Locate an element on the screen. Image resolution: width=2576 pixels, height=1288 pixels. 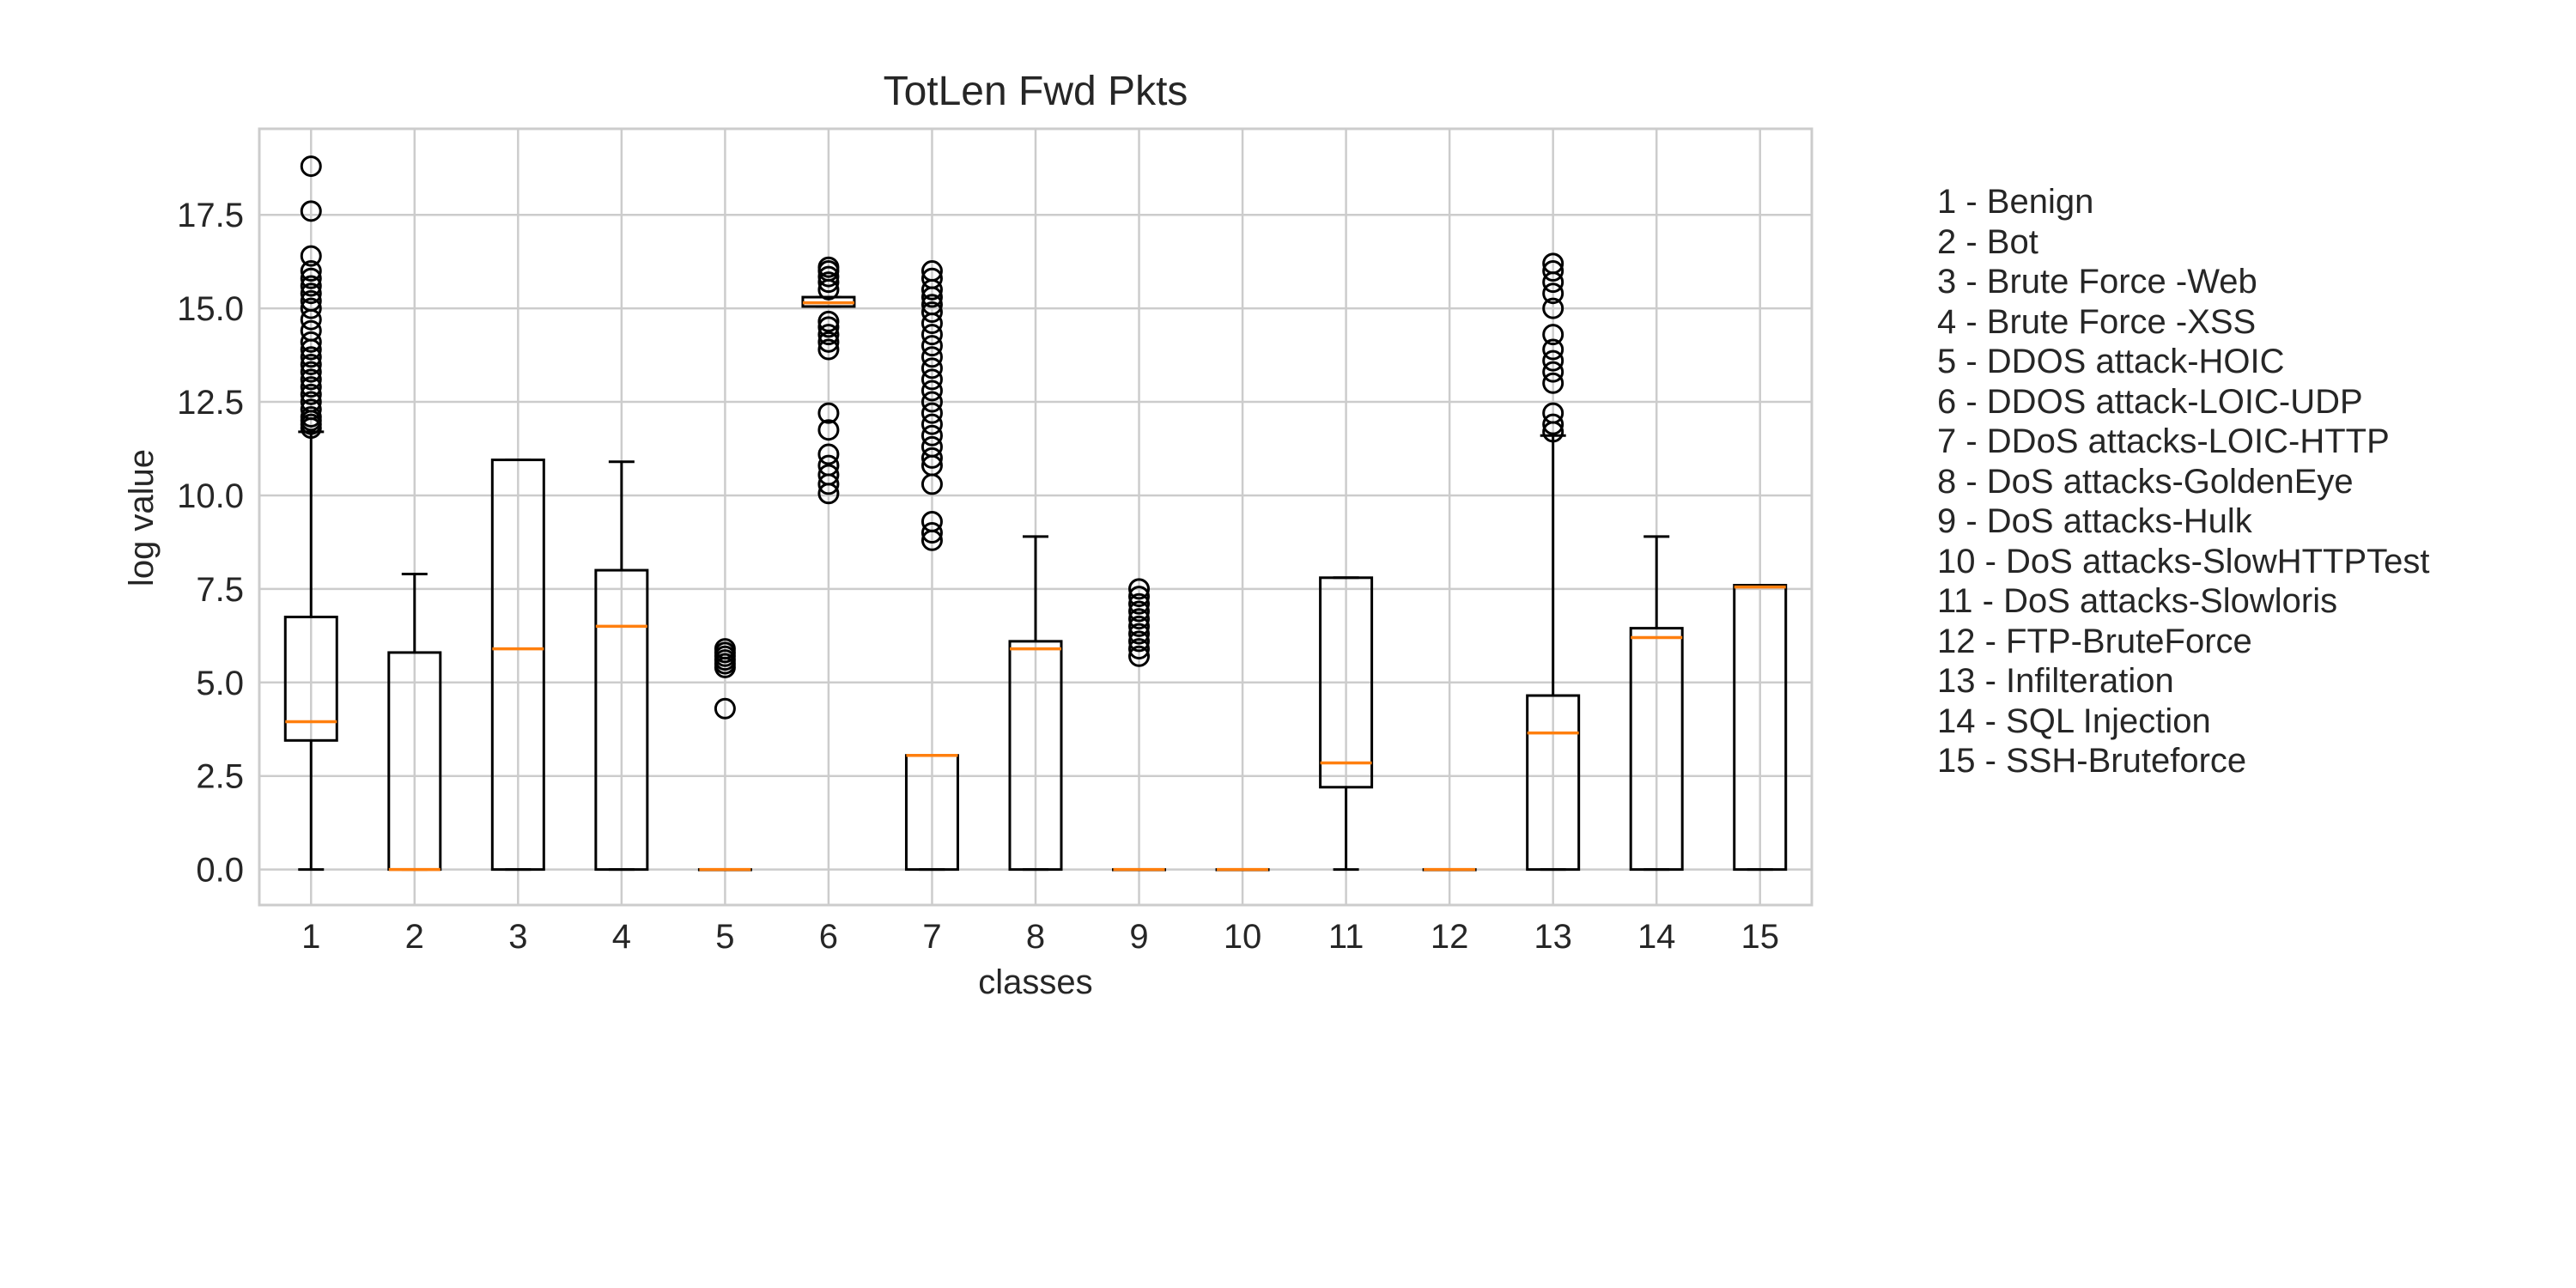
legend-entry: 3 - Brute Force -Web is located at coordinates (2097, 282).